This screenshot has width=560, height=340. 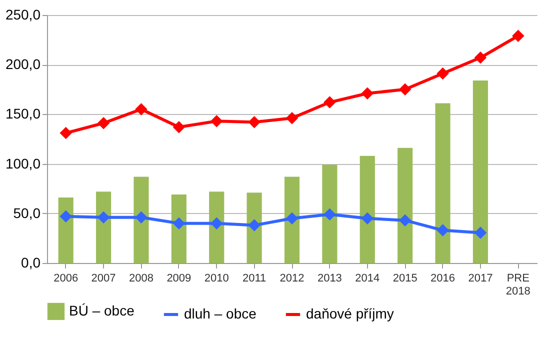 What do you see at coordinates (292, 278) in the screenshot?
I see `x-tick-label: 2012` at bounding box center [292, 278].